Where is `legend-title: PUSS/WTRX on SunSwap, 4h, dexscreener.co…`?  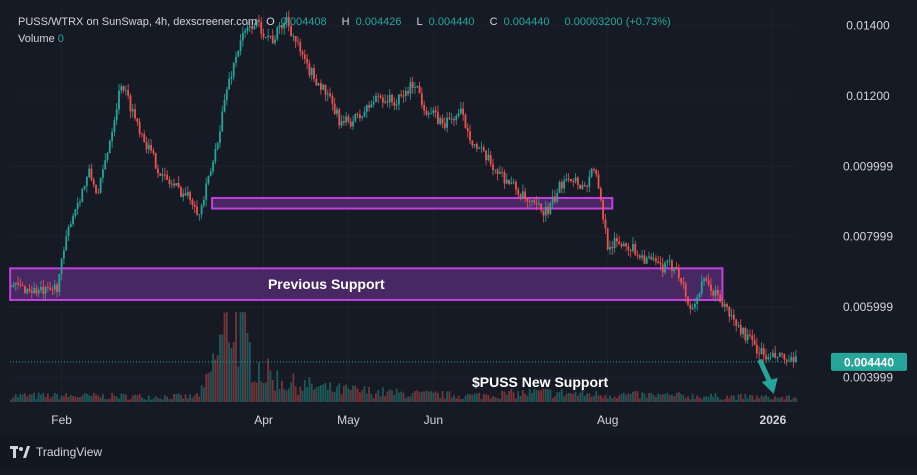 legend-title: PUSS/WTRX on SunSwap, 4h, dexscreener.co… is located at coordinates (138, 22).